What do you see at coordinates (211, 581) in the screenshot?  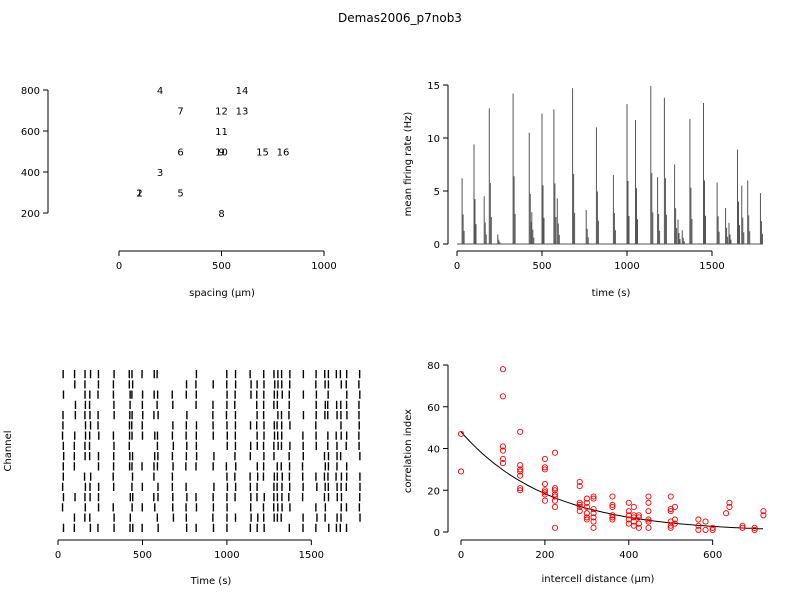 I see `x-axis-title: Time (s)` at bounding box center [211, 581].